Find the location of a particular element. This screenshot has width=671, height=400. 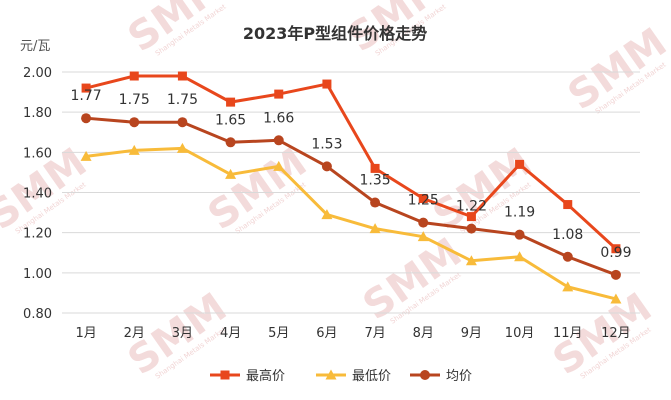

chart-title: 2023年P型组件价格走势 is located at coordinates (335, 33).